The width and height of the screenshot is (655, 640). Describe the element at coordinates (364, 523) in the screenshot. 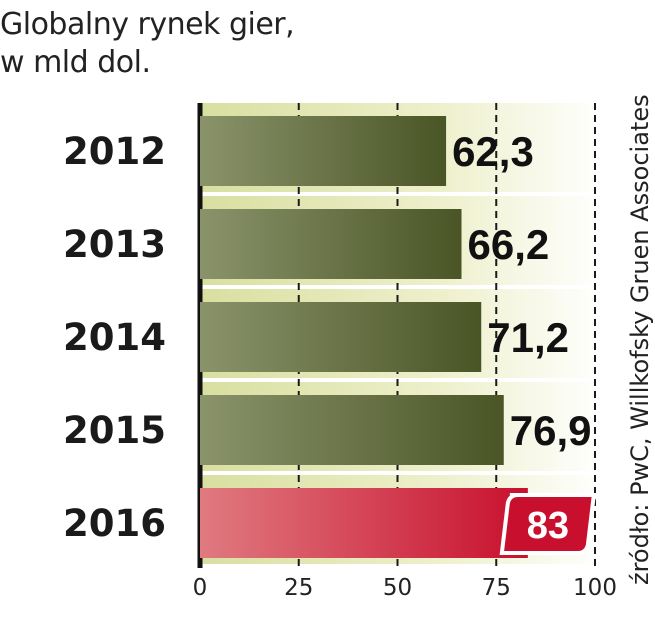

I see `bar-highlight` at that location.